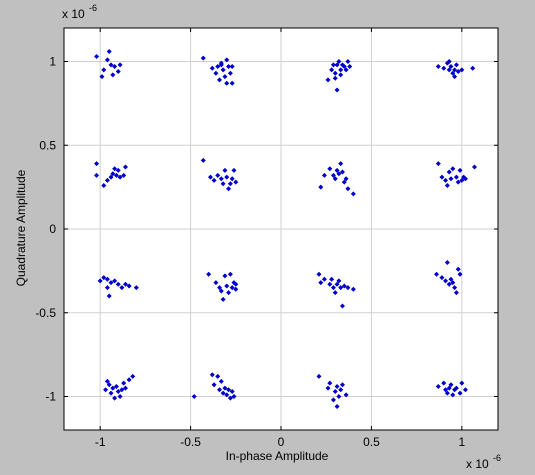  Describe the element at coordinates (45, 313) in the screenshot. I see `y-tick-label: -0.5` at that location.